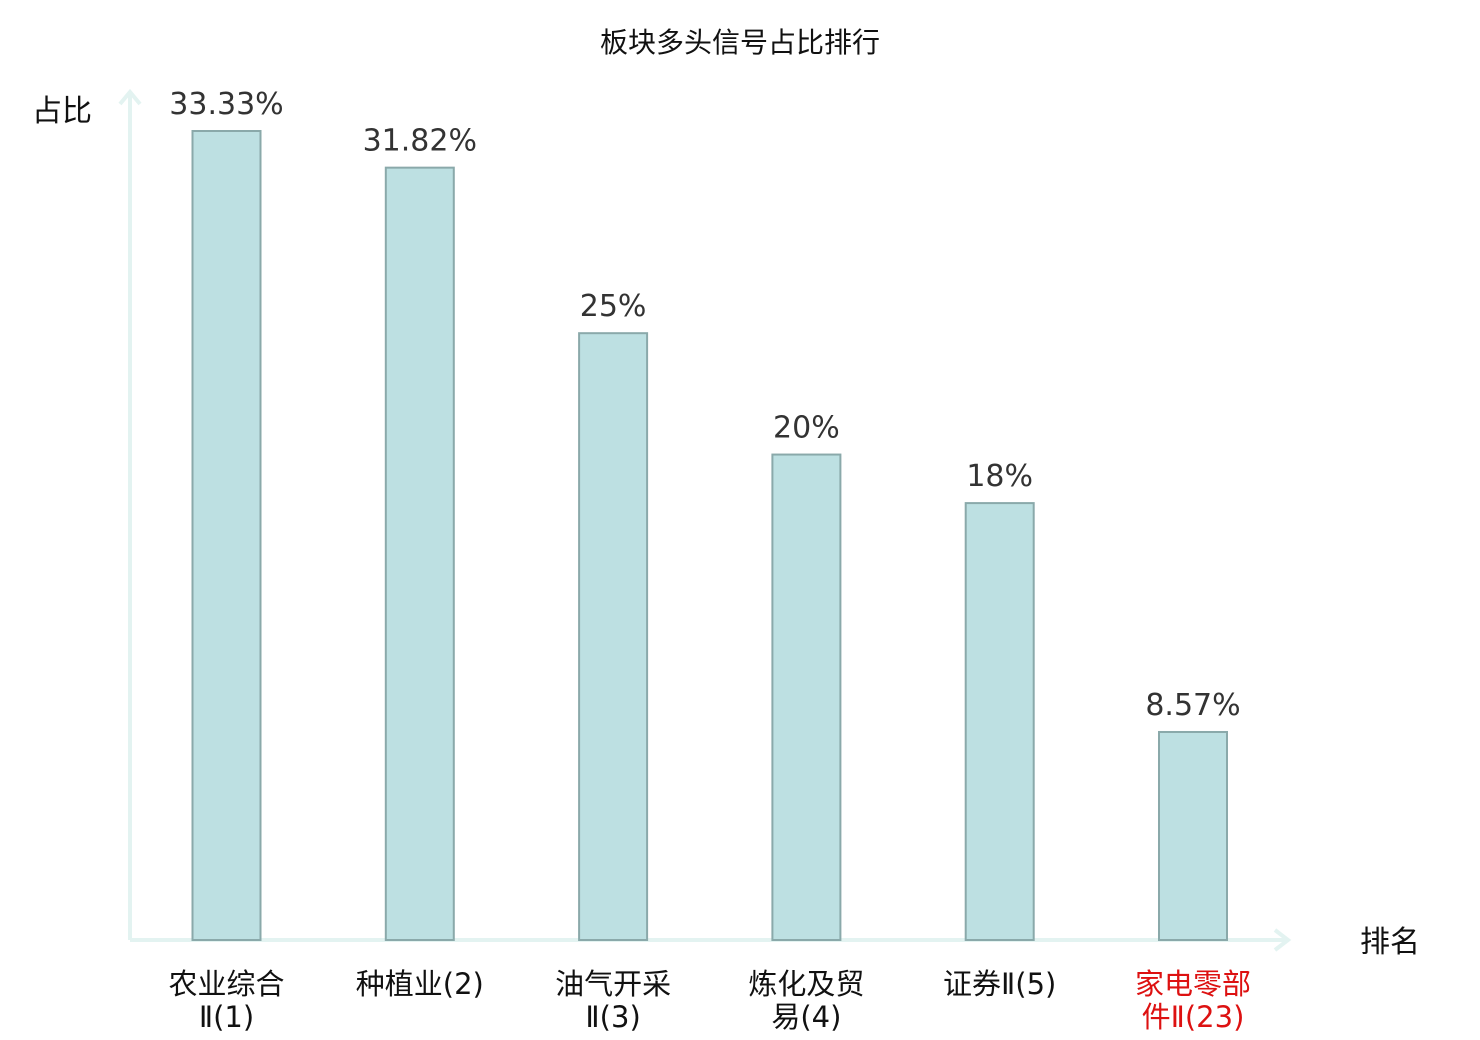 The image size is (1480, 1040). I want to click on value-label-2: 31.82%, so click(420, 141).